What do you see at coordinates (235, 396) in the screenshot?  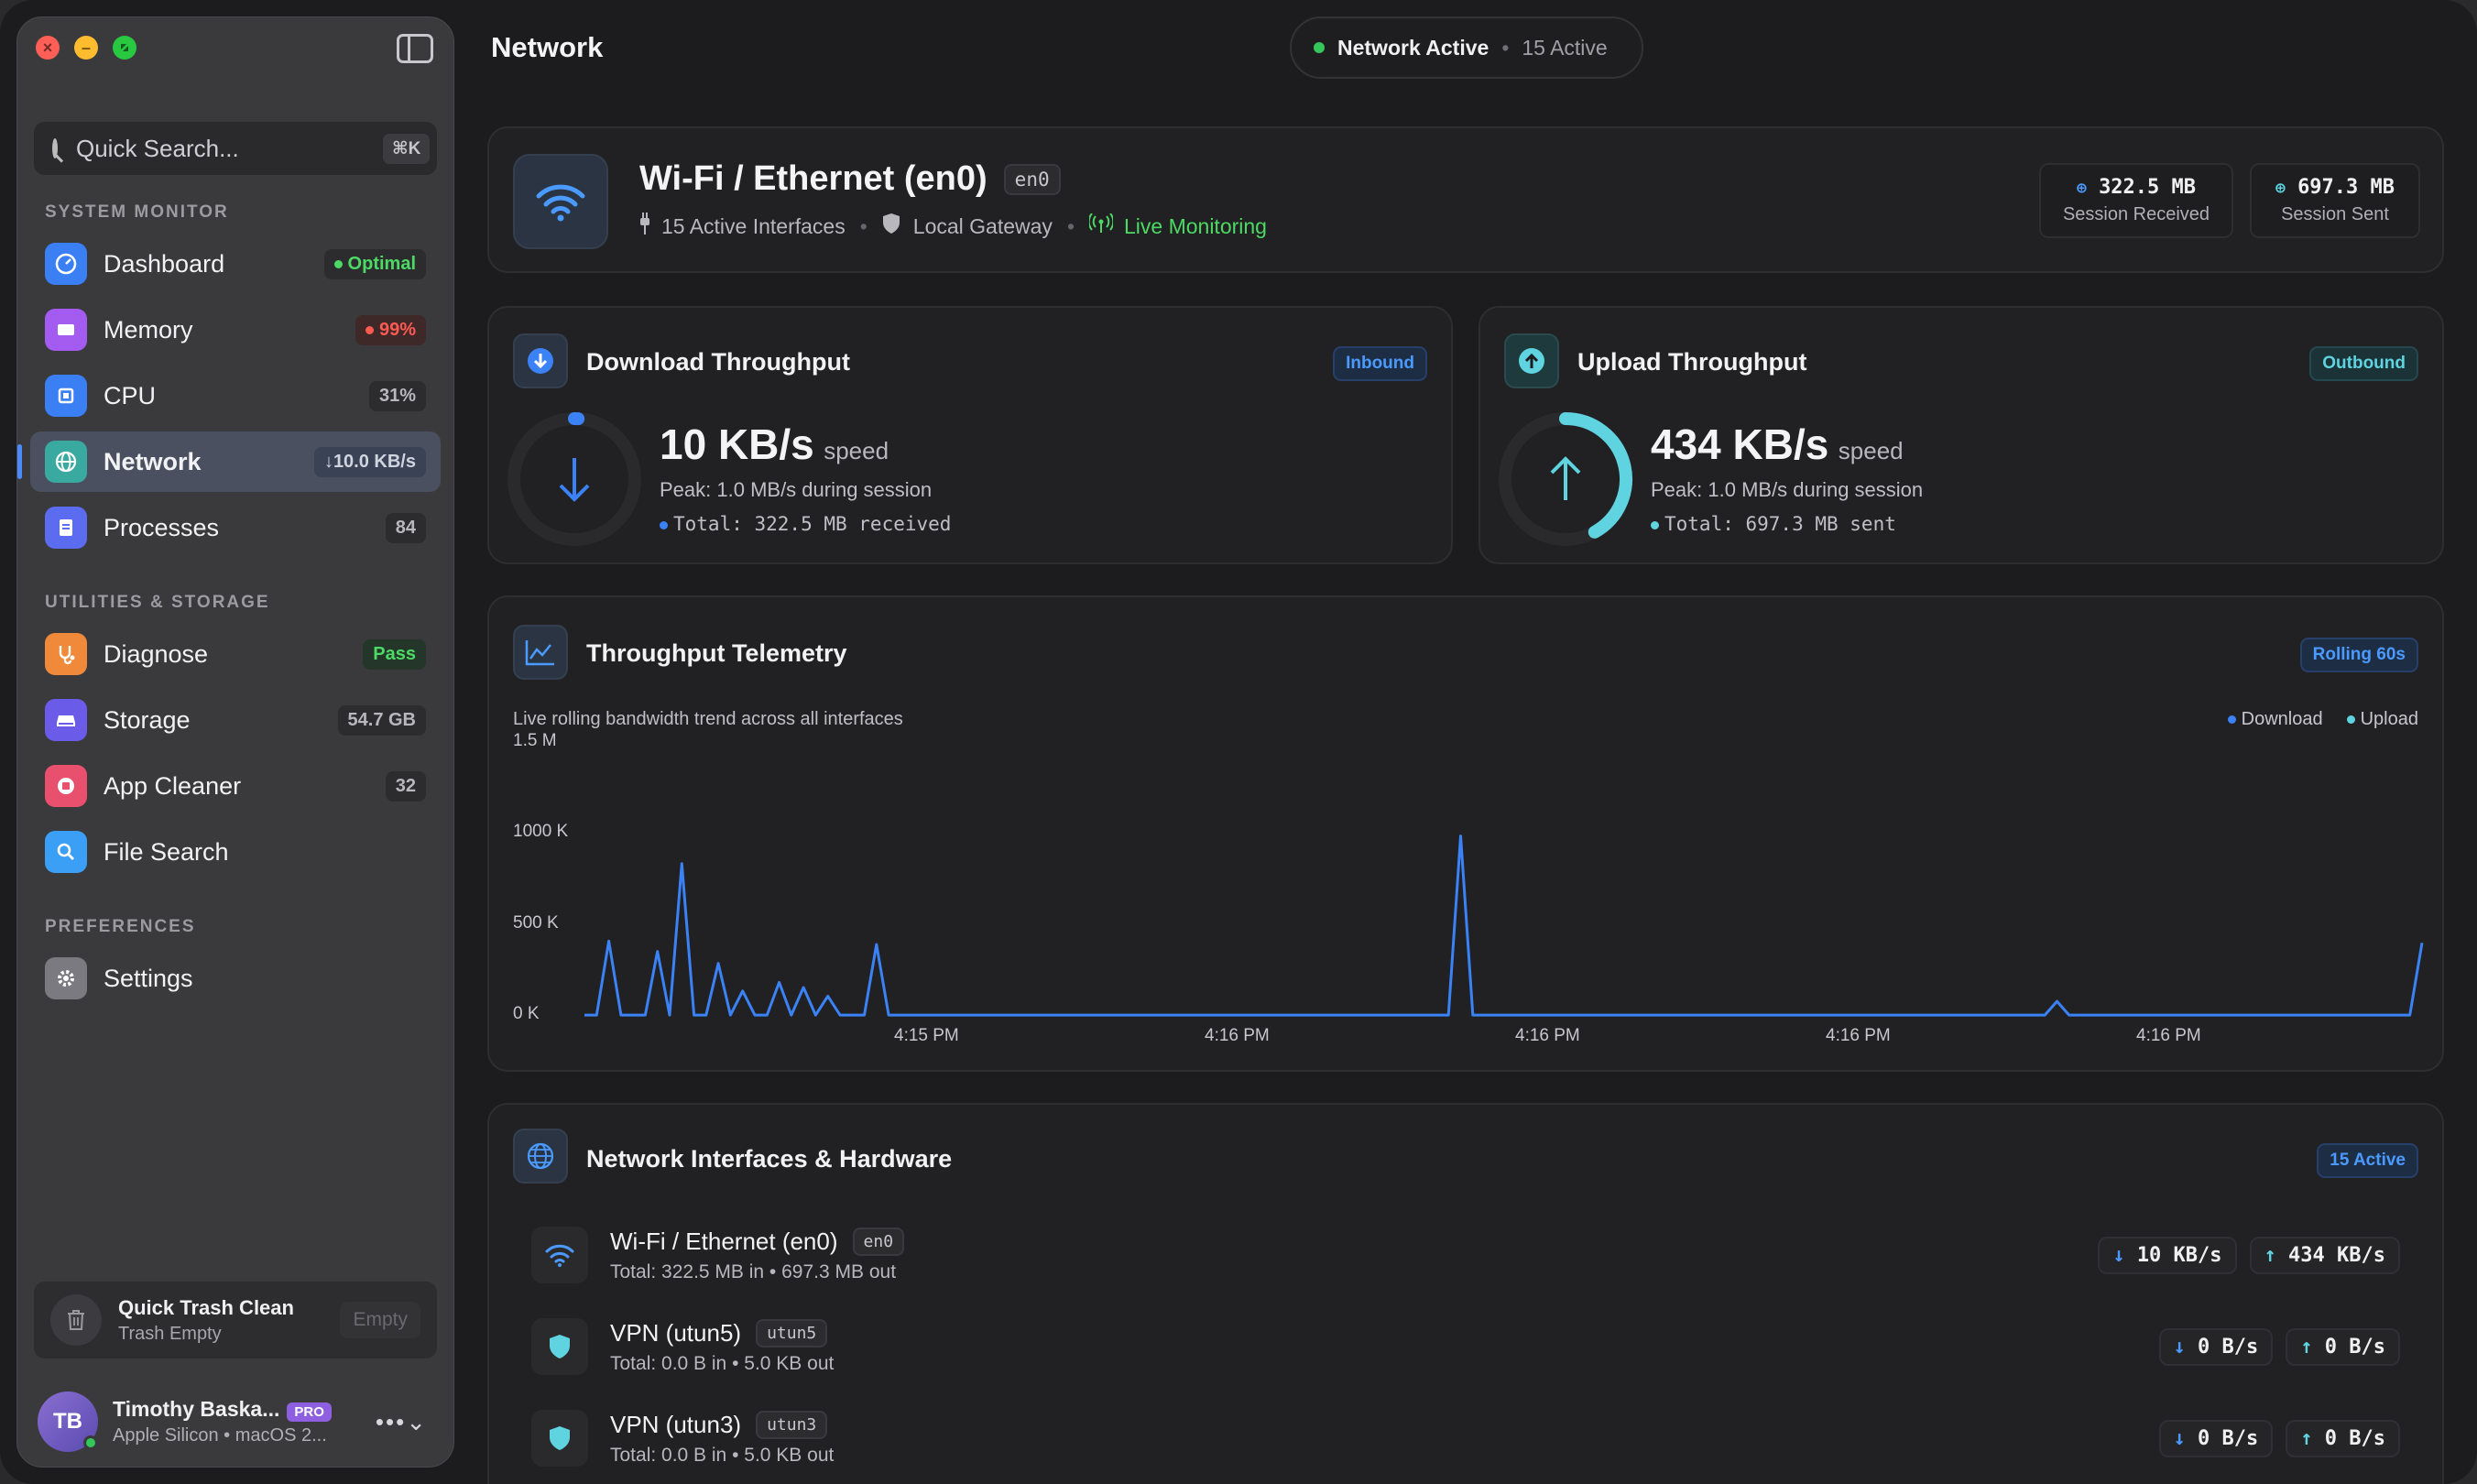 I see `sidebar-item-cpu: CPU 31%` at bounding box center [235, 396].